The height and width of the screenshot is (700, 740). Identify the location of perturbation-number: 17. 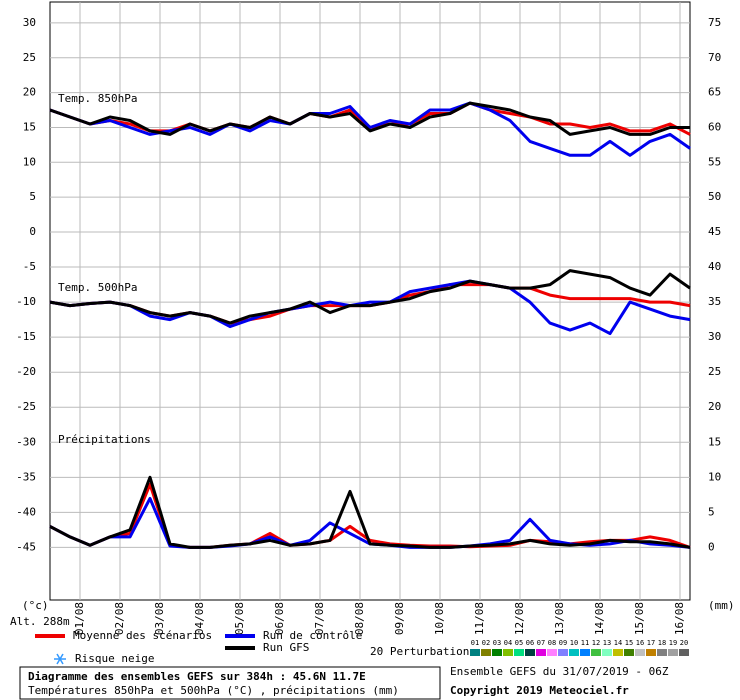
(651, 643).